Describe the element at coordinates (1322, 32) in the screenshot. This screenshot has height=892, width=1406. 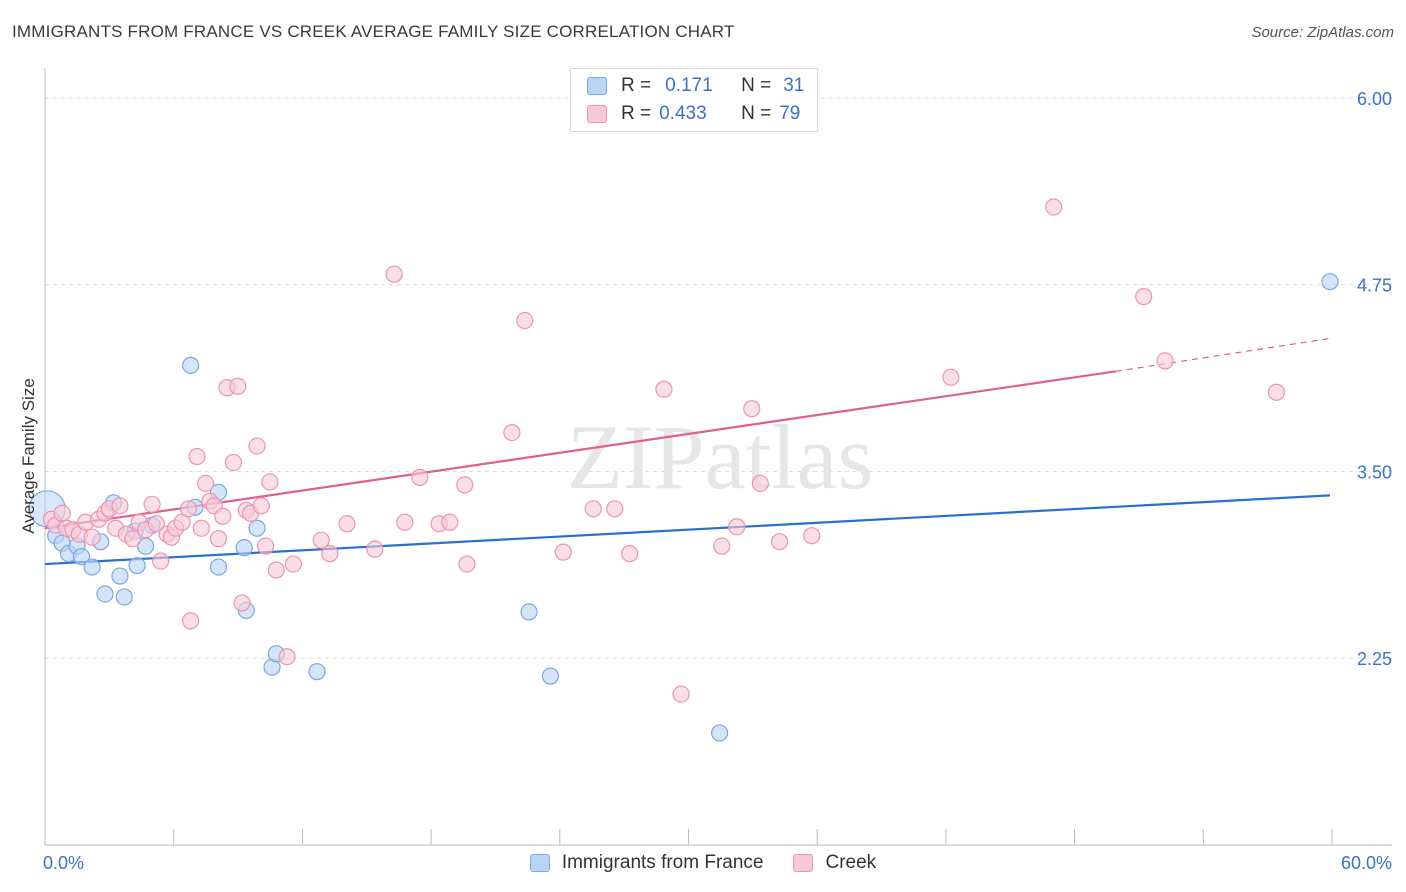
I see `source-label: Source: ZipAtlas.com` at that location.